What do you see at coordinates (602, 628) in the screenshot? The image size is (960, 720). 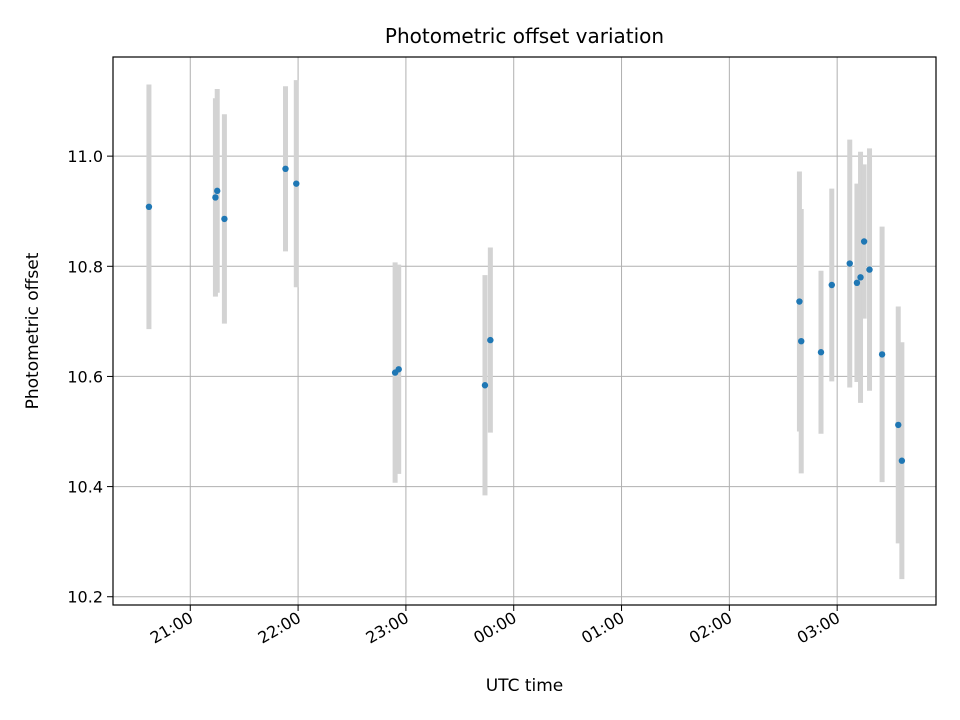 I see `x-tick-label: 01:00` at bounding box center [602, 628].